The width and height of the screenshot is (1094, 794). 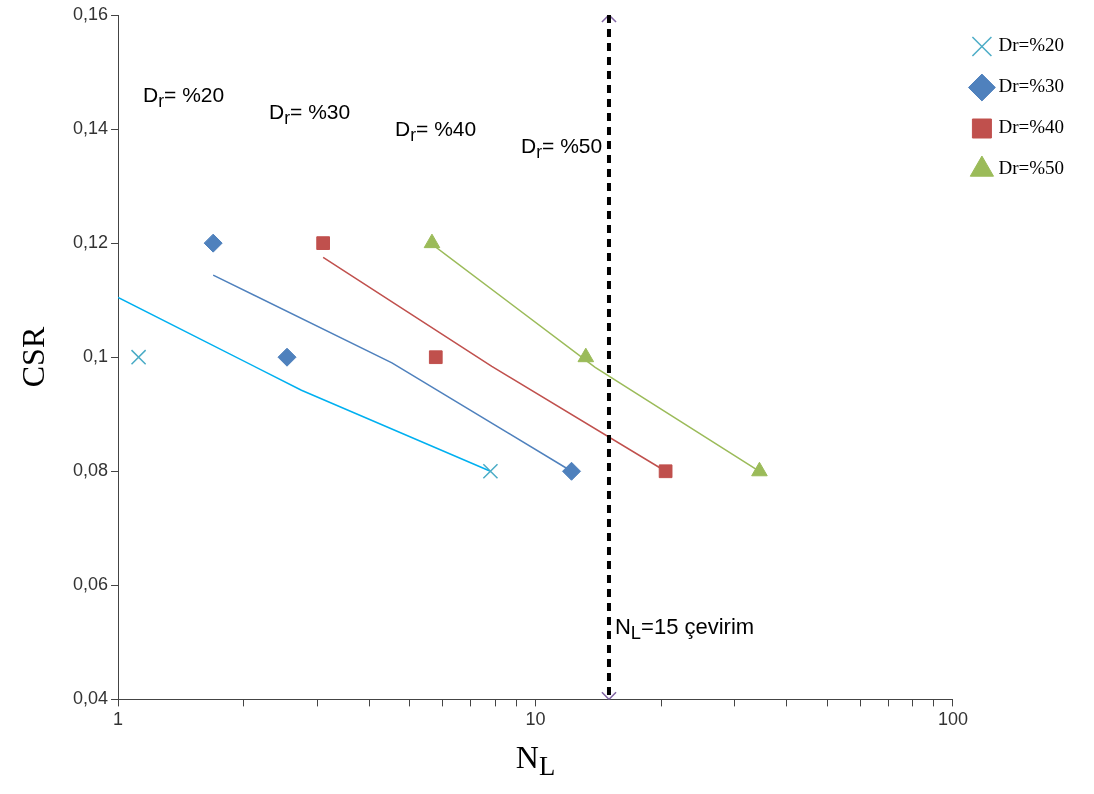 What do you see at coordinates (562, 149) in the screenshot?
I see `annotation: D$_{r}$= %50` at bounding box center [562, 149].